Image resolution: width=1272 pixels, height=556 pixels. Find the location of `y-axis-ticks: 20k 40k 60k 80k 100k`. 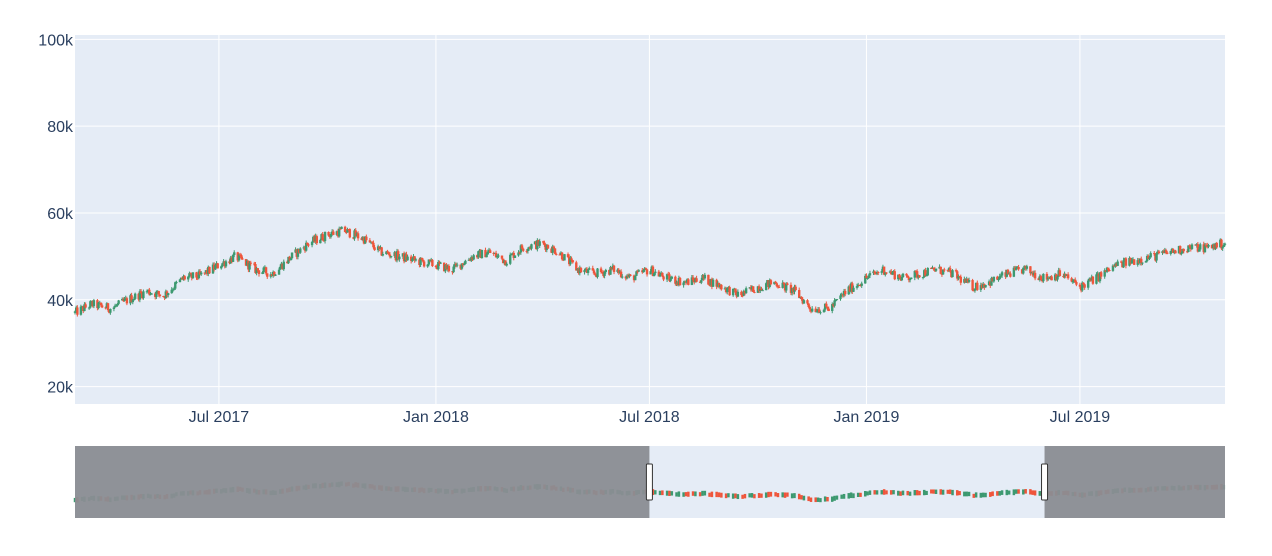

y-axis-ticks: 20k 40k 60k 80k 100k is located at coordinates (56, 214).